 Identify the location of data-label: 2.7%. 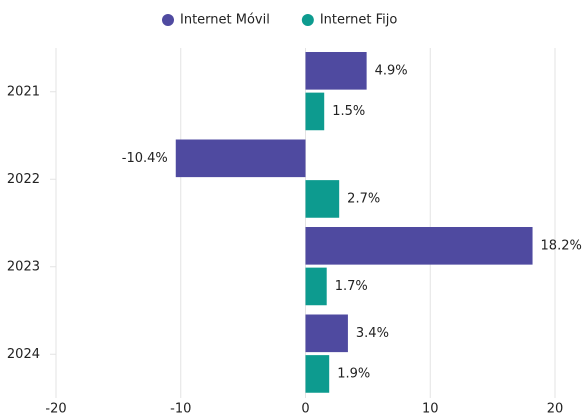
(363, 198).